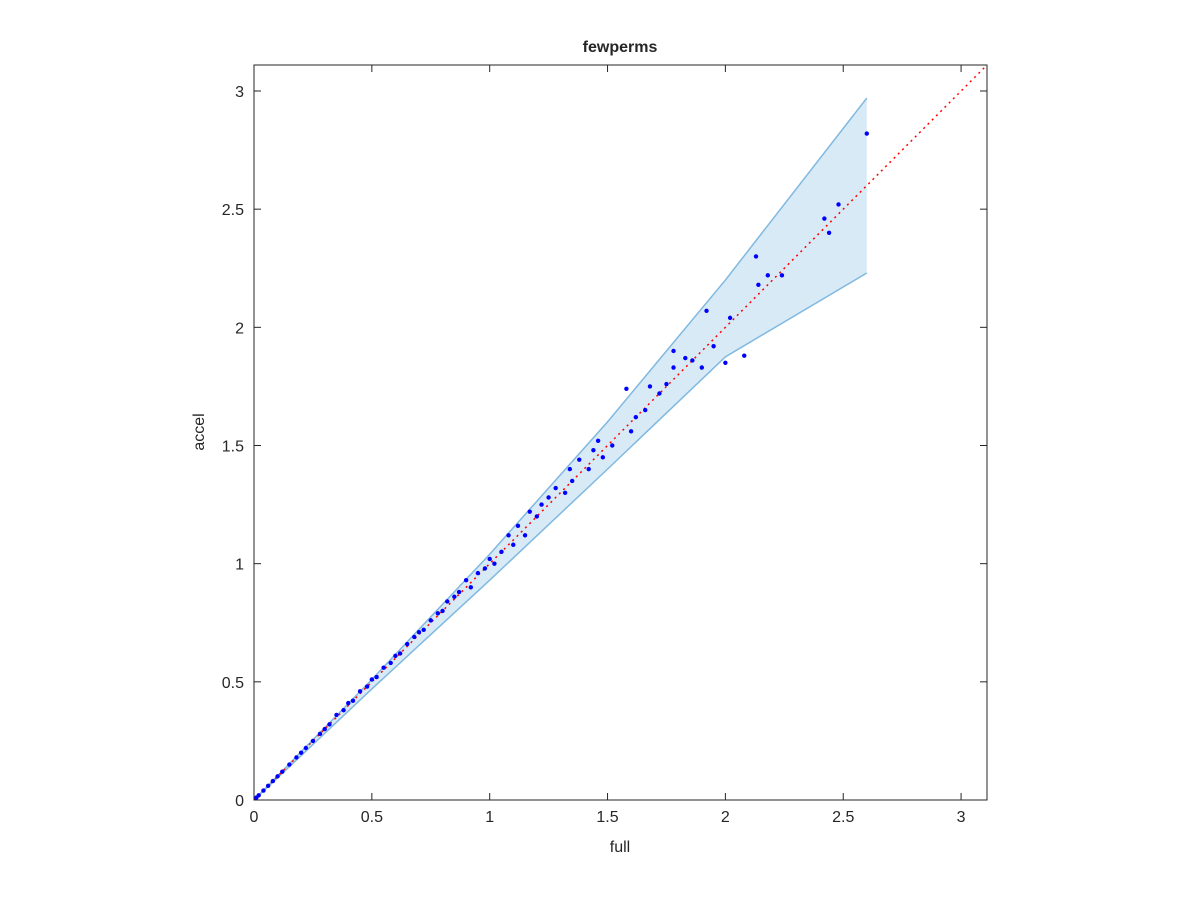 This screenshot has height=905, width=1200. I want to click on x-tick-label: 2, so click(725, 817).